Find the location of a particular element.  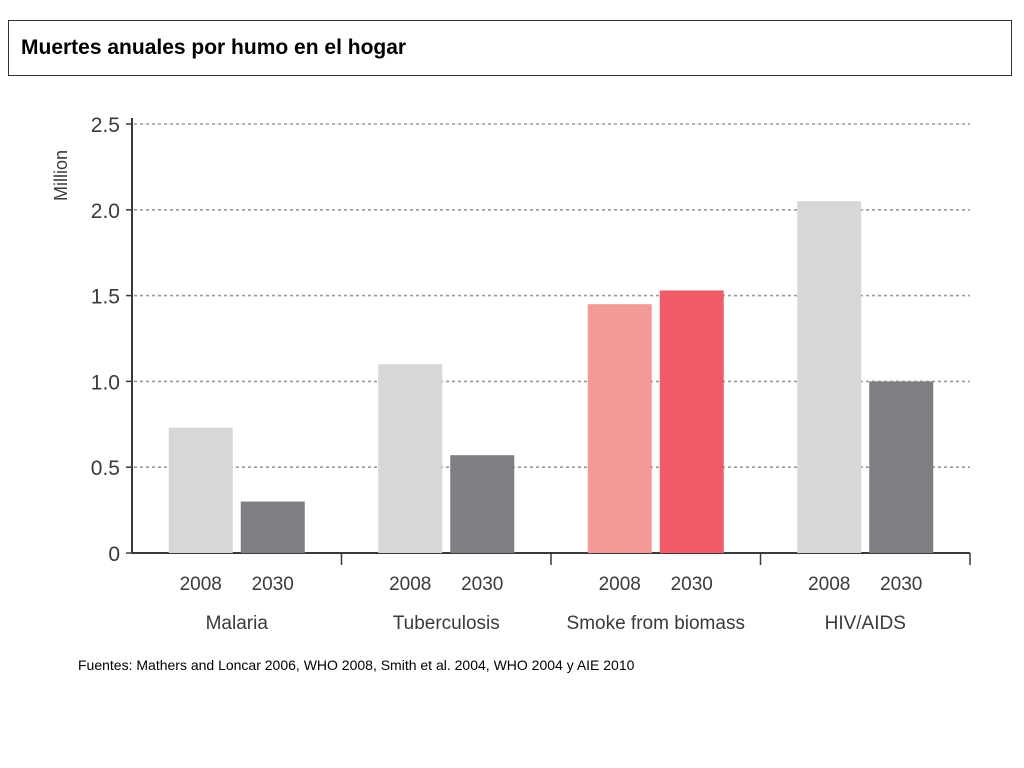

category-label: Smoke from biomass is located at coordinates (656, 623).